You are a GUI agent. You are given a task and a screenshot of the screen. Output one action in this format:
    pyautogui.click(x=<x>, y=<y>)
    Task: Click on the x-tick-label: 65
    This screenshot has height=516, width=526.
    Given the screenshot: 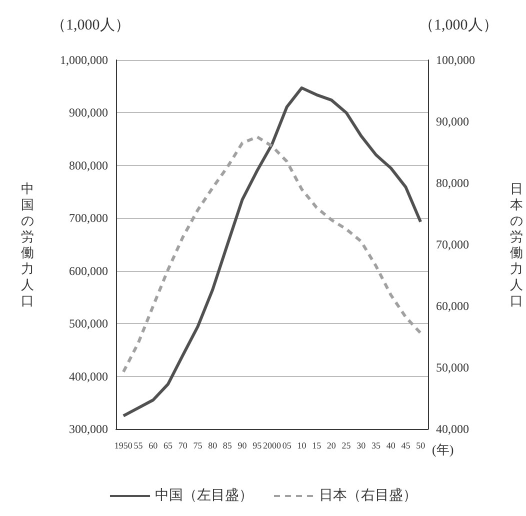 What is the action you would take?
    pyautogui.click(x=168, y=445)
    